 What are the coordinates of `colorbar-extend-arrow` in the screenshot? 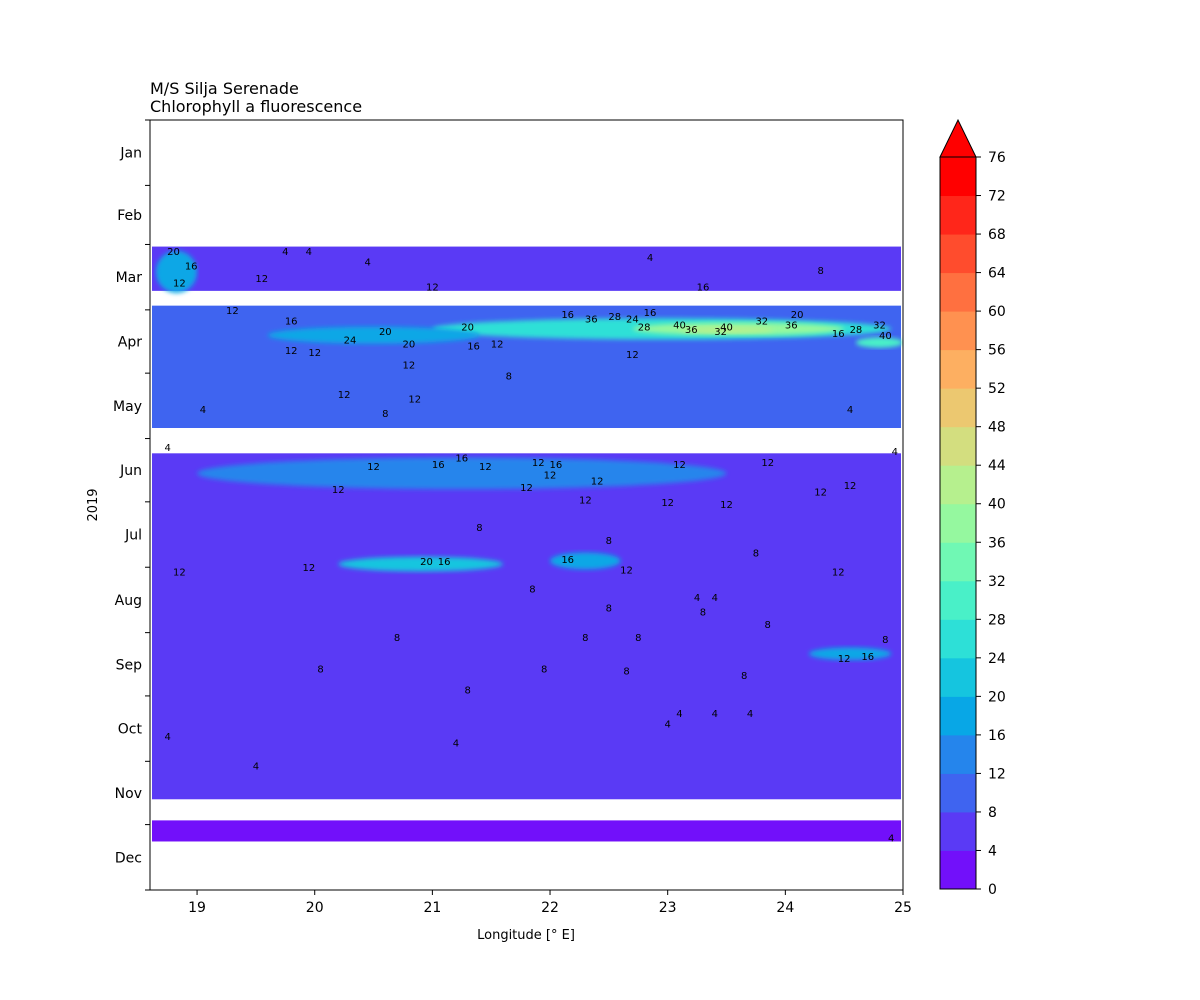 It's located at (958, 138).